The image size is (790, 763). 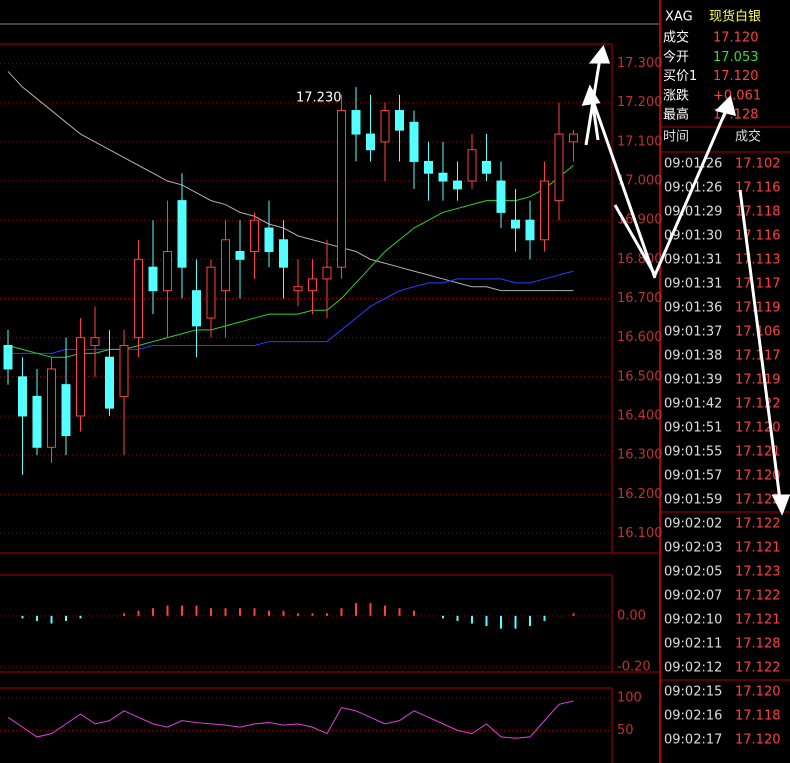 What do you see at coordinates (640, 63) in the screenshot?
I see `y-tick-label: 17.300` at bounding box center [640, 63].